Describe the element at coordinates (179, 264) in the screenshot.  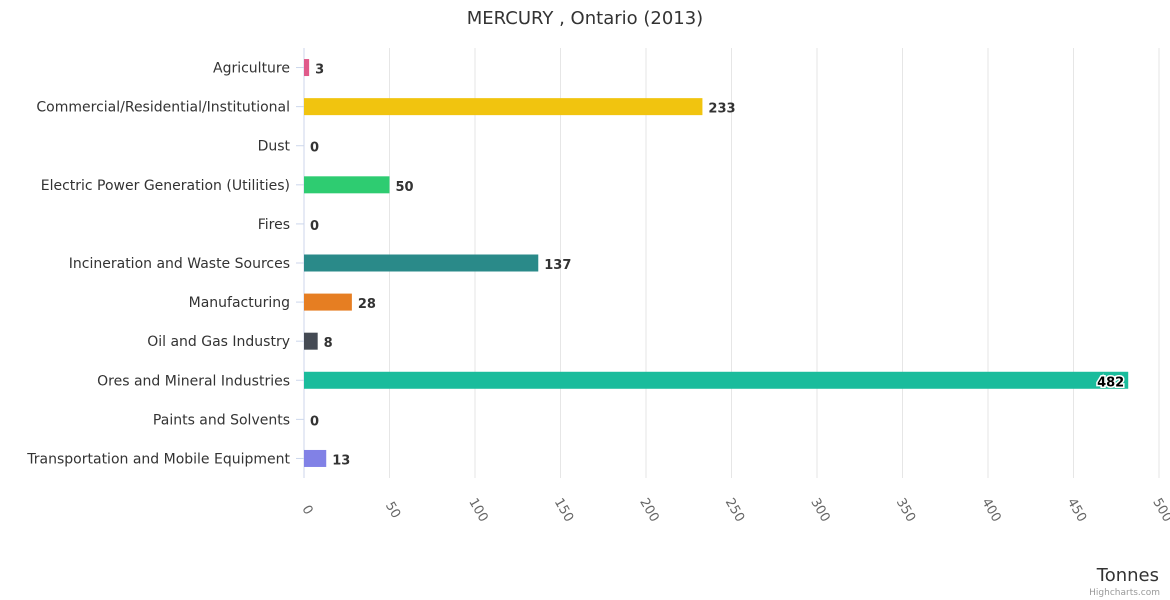
I see `category-label: Incineration and Waste Sources` at that location.